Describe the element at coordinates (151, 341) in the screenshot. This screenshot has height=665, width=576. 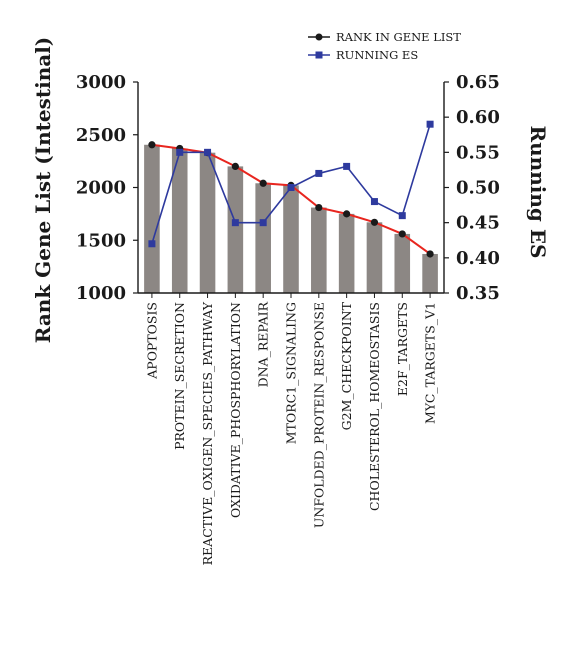
I see `x-tick-label-apoptosis: APOPTOSIS` at that location.